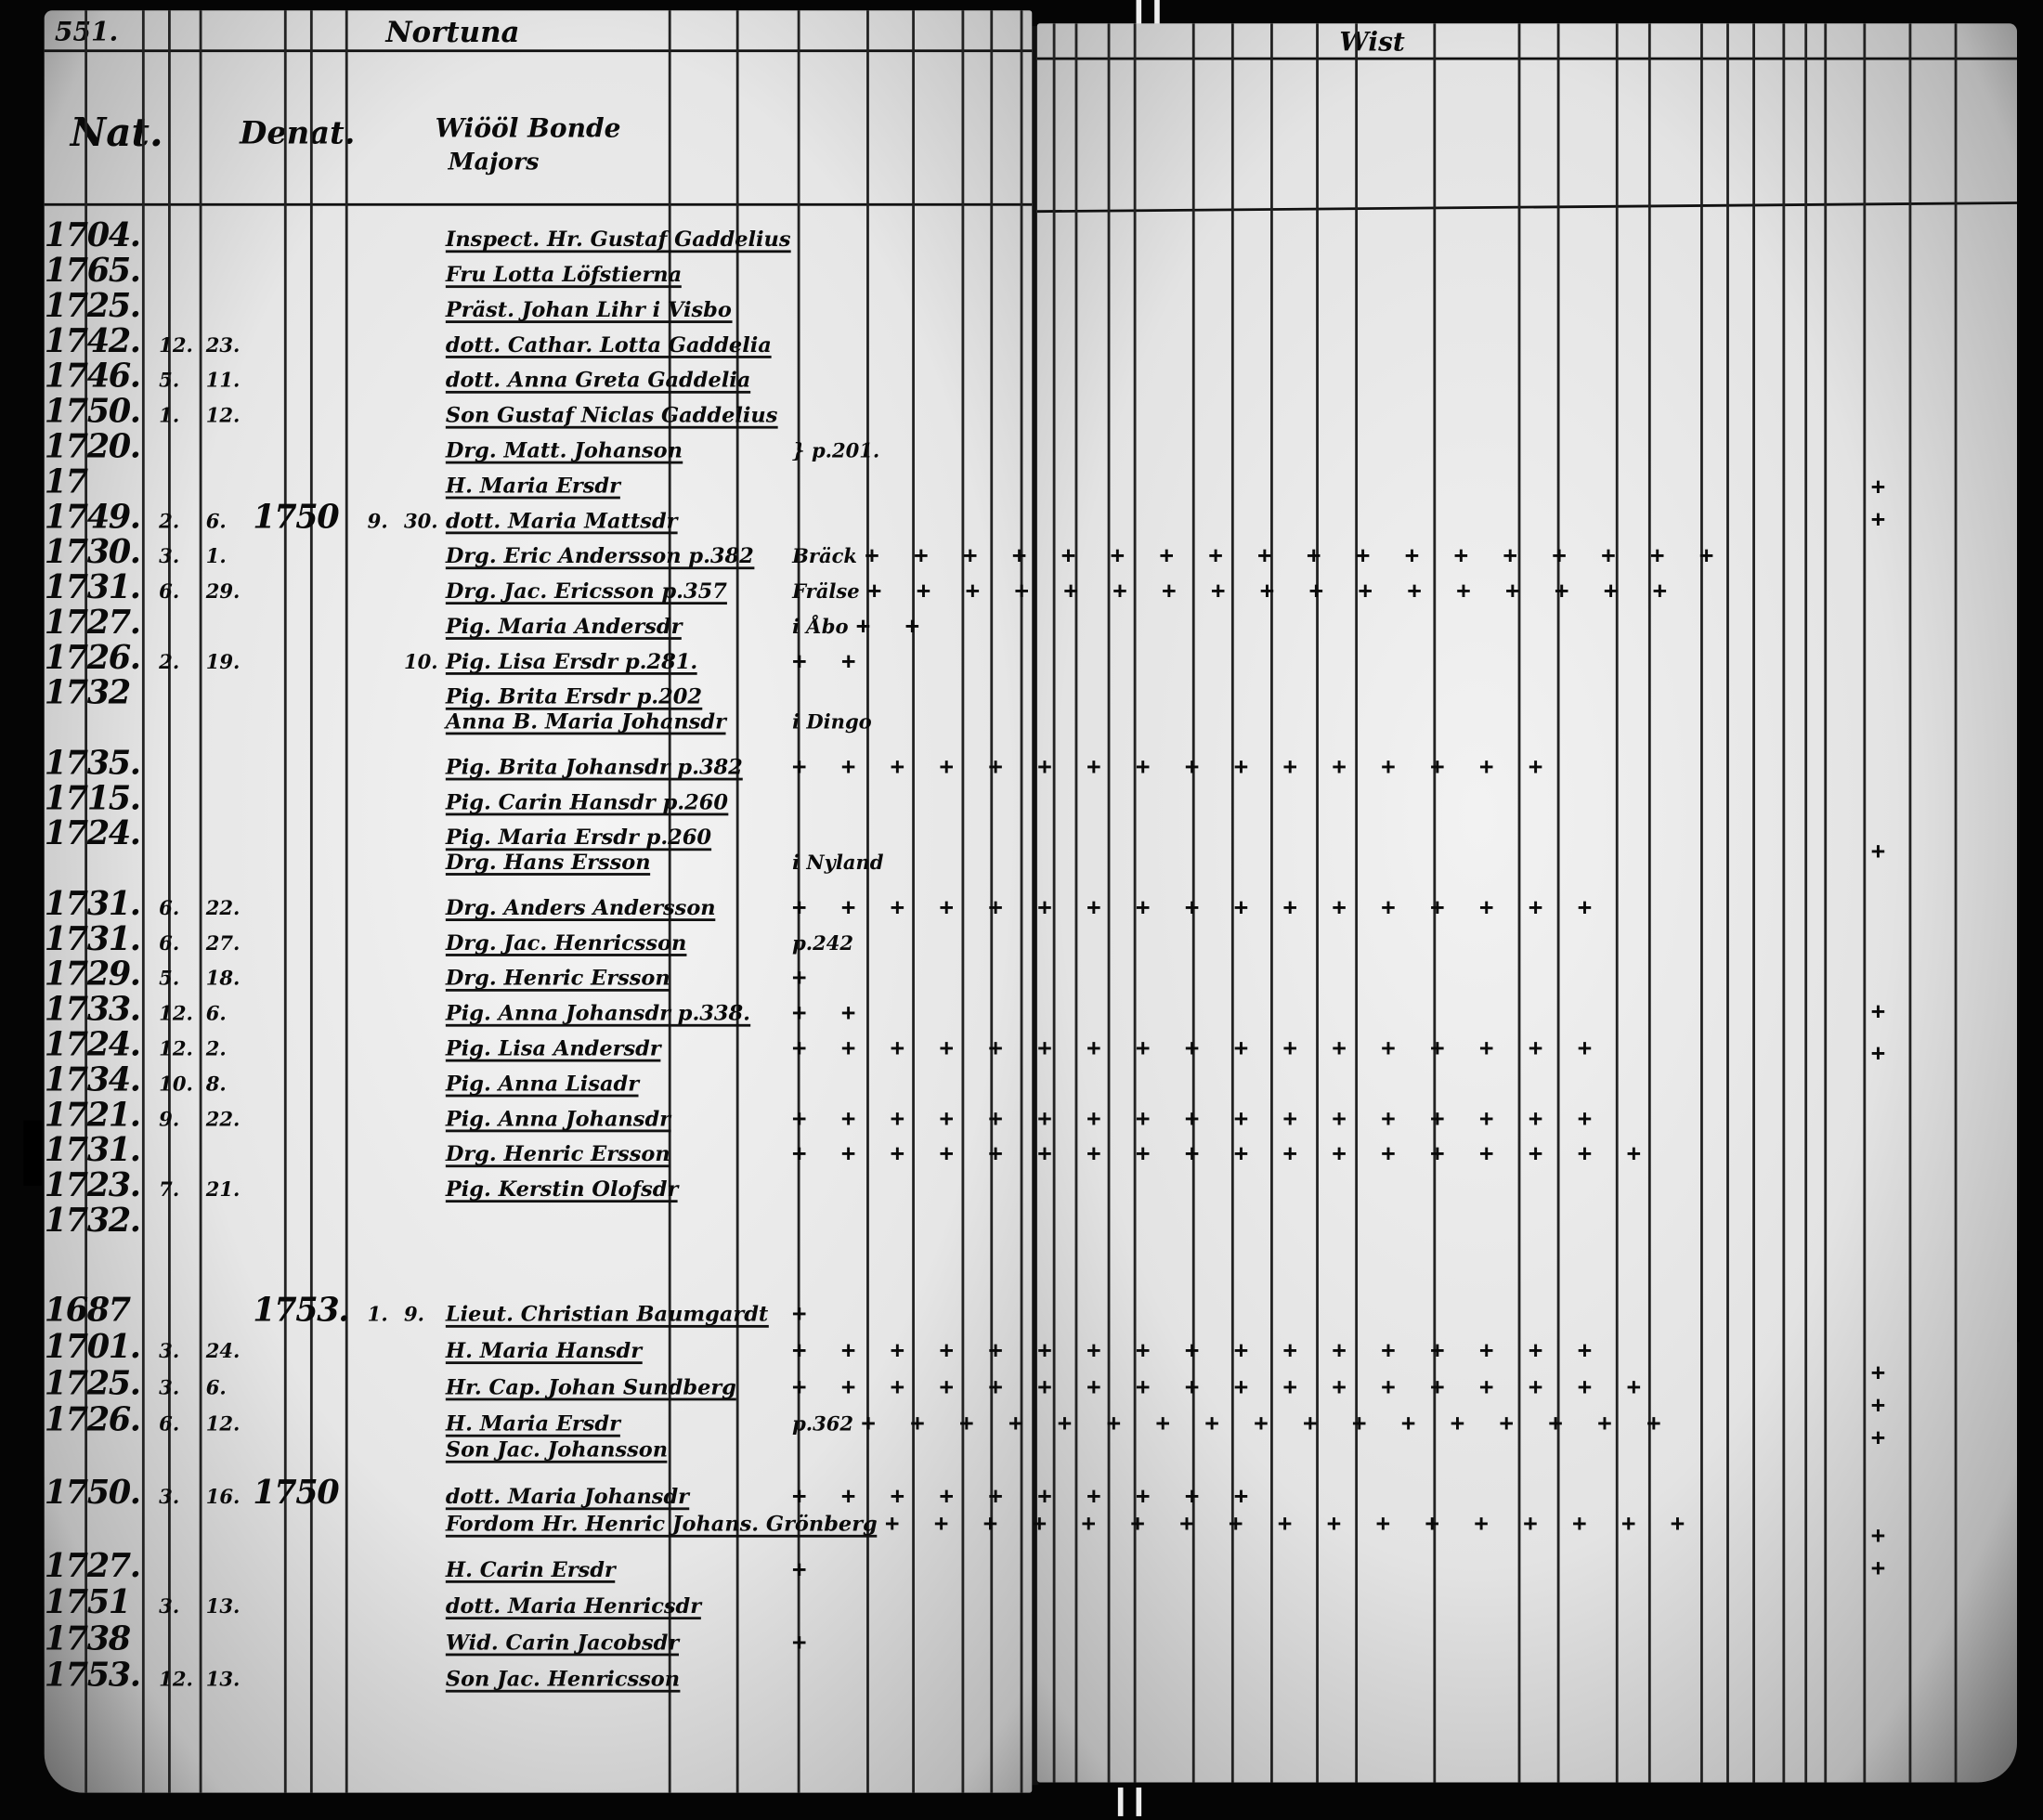 Image resolution: width=2043 pixels, height=1820 pixels. Describe the element at coordinates (1033, 906) in the screenshot. I see `book-gutter` at that location.